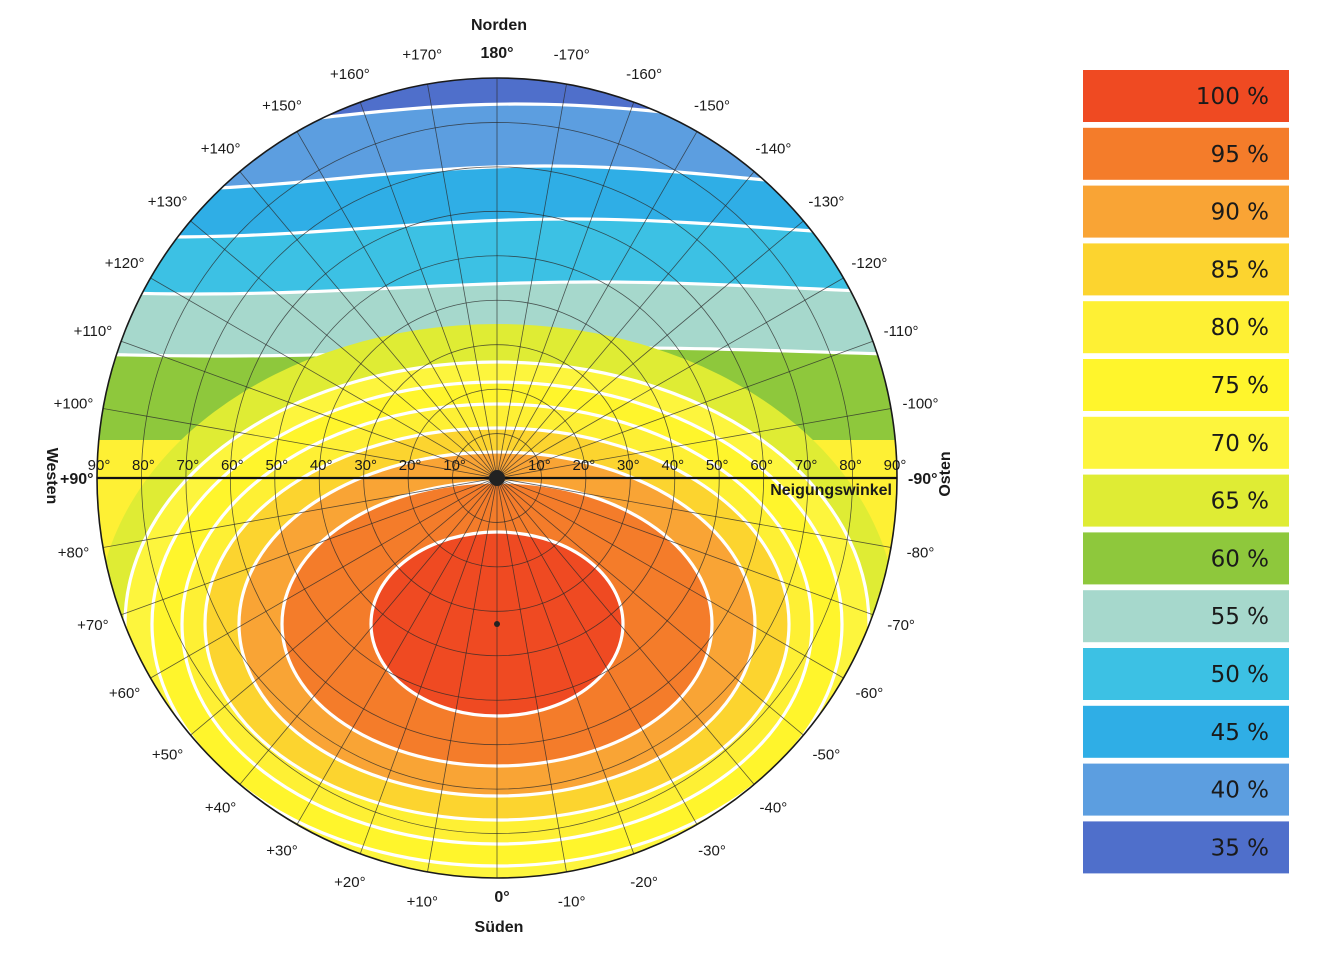 This screenshot has width=1335, height=963. I want to click on azimuth-spoke--80, so click(693, 512).